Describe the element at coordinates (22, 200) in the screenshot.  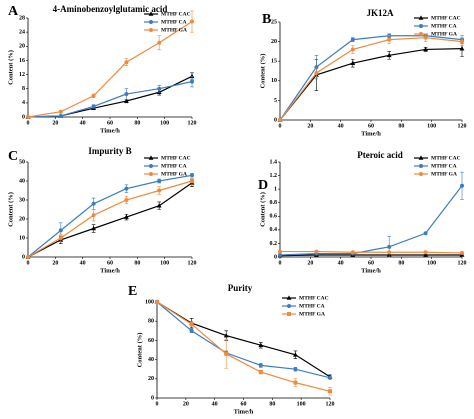
I see `y-tick-label: 30` at that location.